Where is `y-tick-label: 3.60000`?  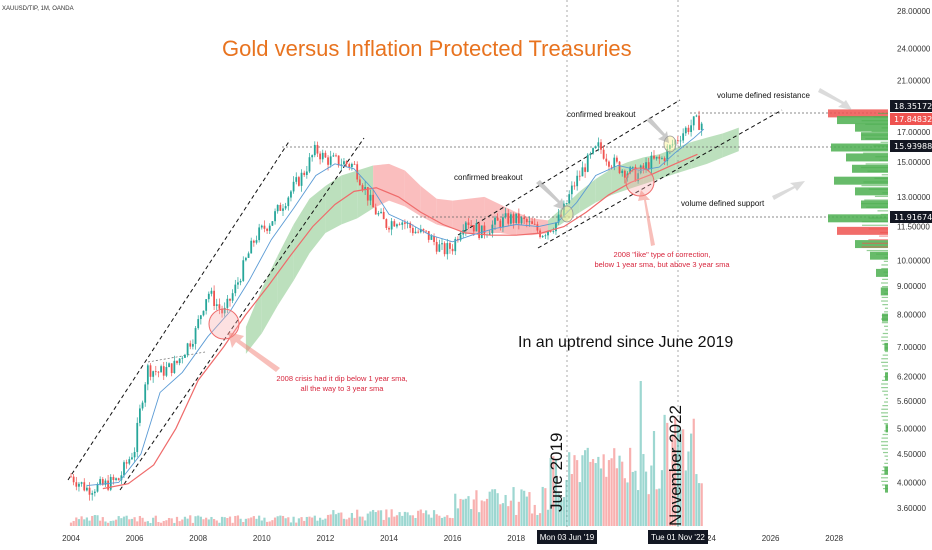 y-tick-label: 3.60000 is located at coordinates (911, 508).